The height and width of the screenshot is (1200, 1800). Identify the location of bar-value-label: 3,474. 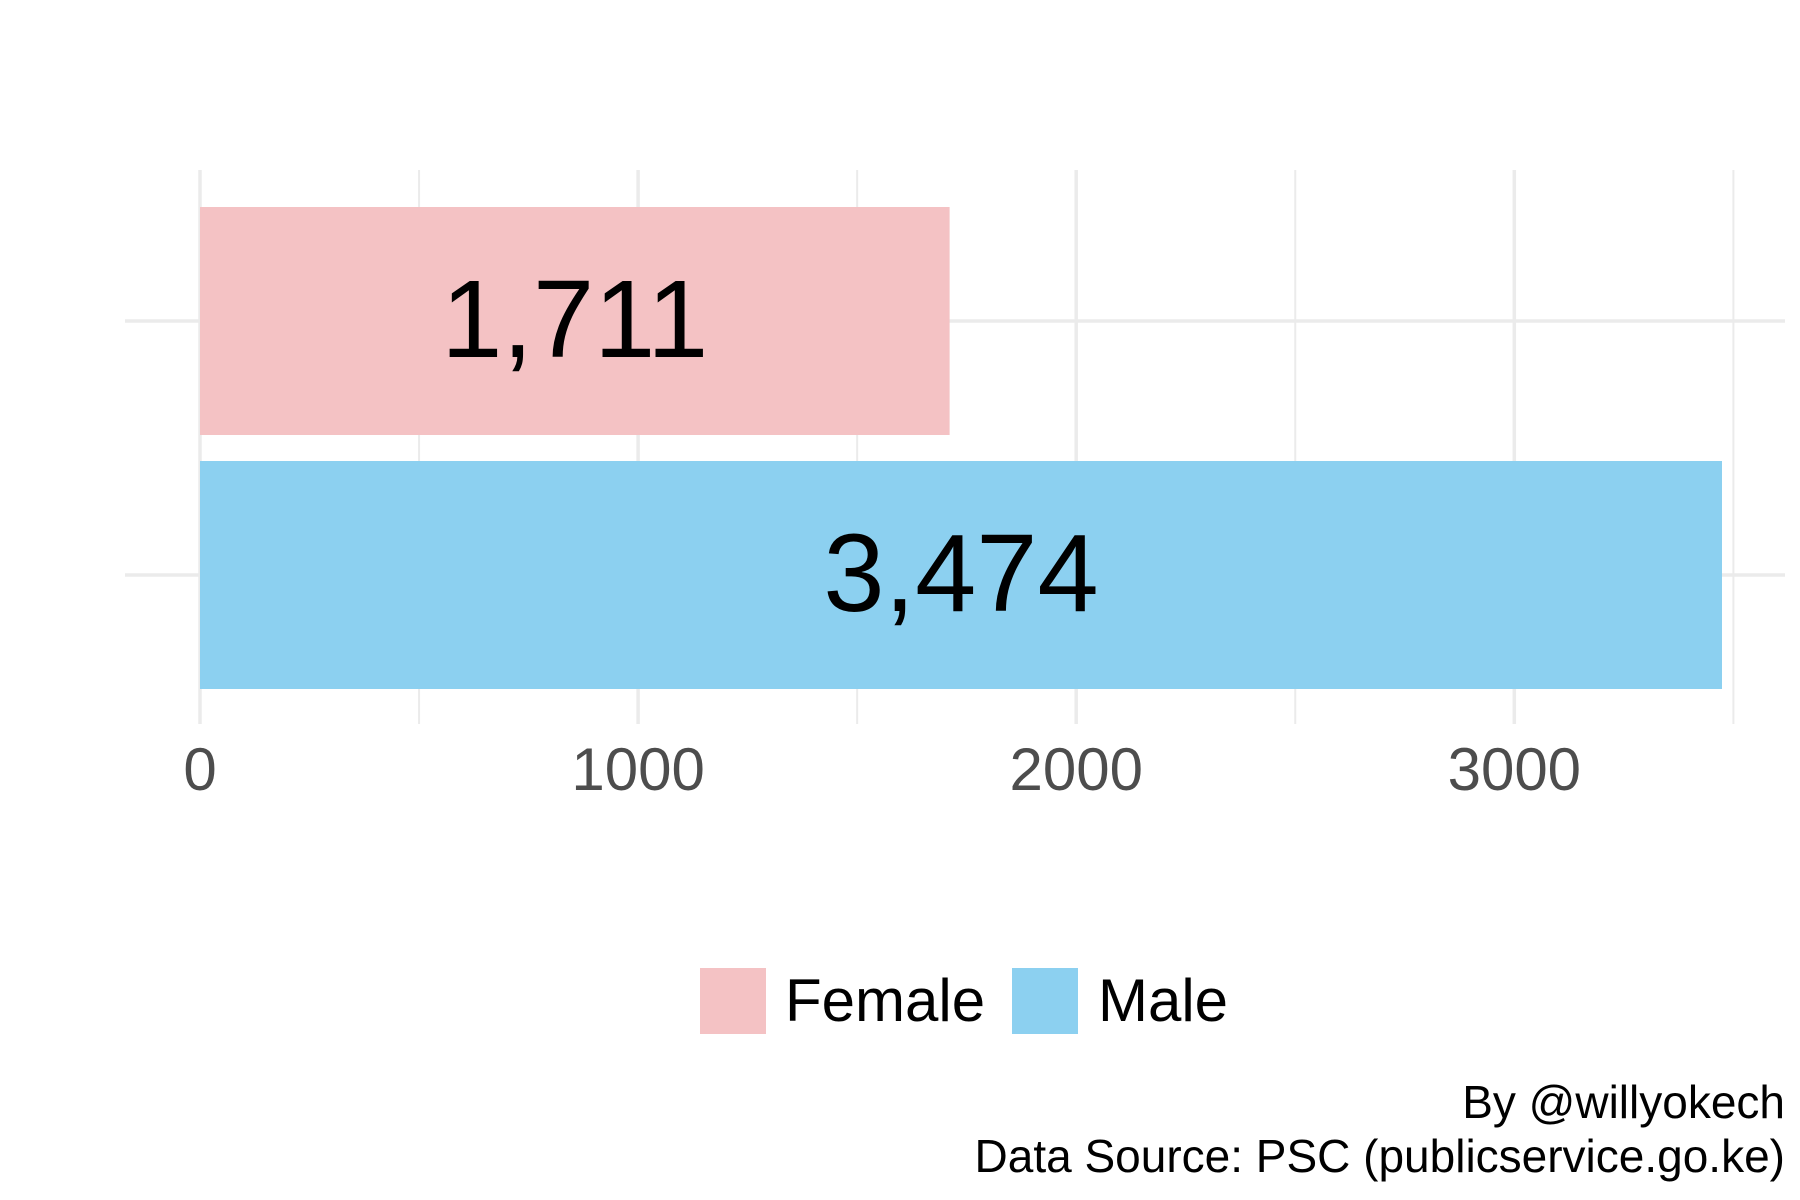
(960, 573).